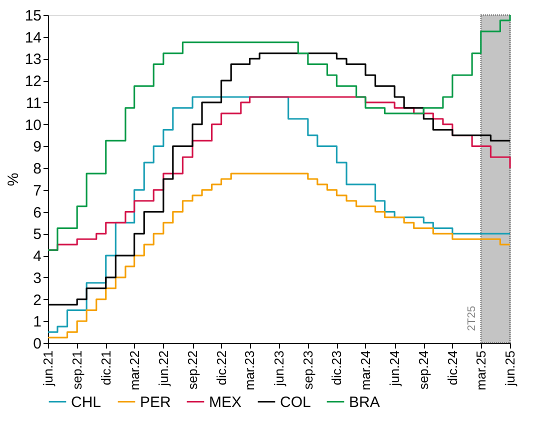 The height and width of the screenshot is (440, 544). Describe the element at coordinates (221, 368) in the screenshot. I see `x-tick-label: dic.22` at that location.